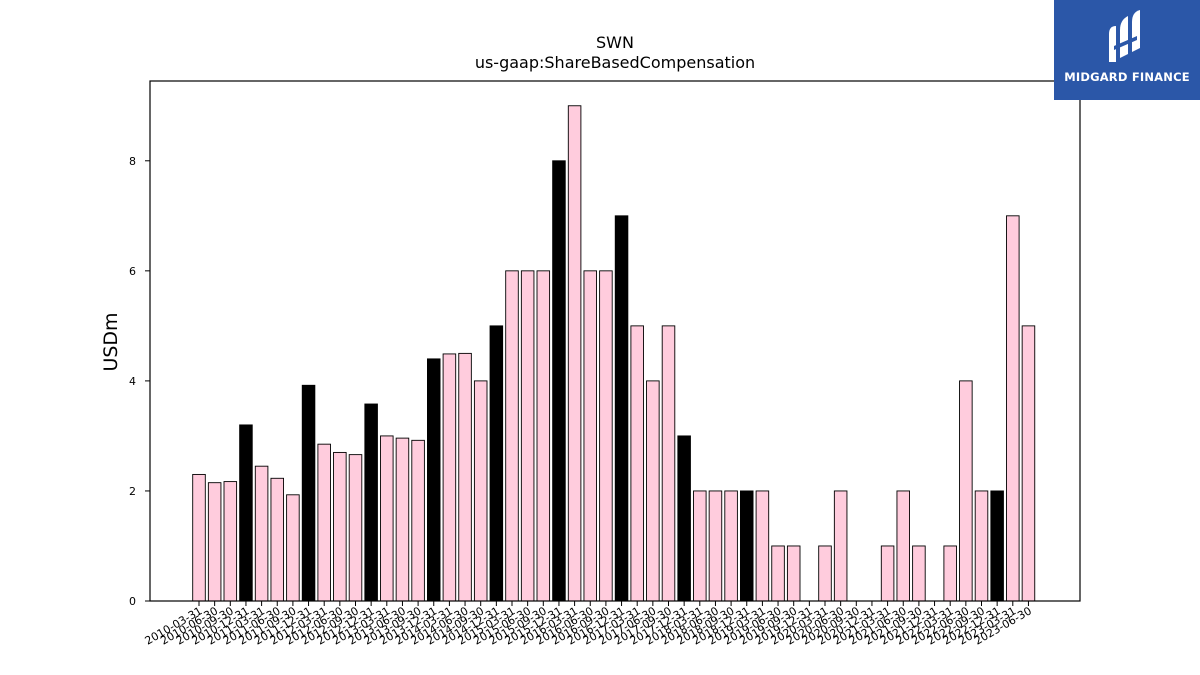  What do you see at coordinates (132, 491) in the screenshot?
I see `y-tick-label: 2` at bounding box center [132, 491].